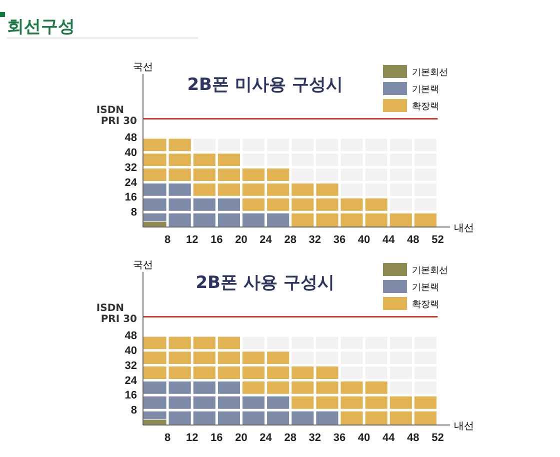 Image resolution: width=560 pixels, height=457 pixels. Describe the element at coordinates (265, 85) in the screenshot. I see `chart-title: 2B폰 미사용 구성시` at that location.